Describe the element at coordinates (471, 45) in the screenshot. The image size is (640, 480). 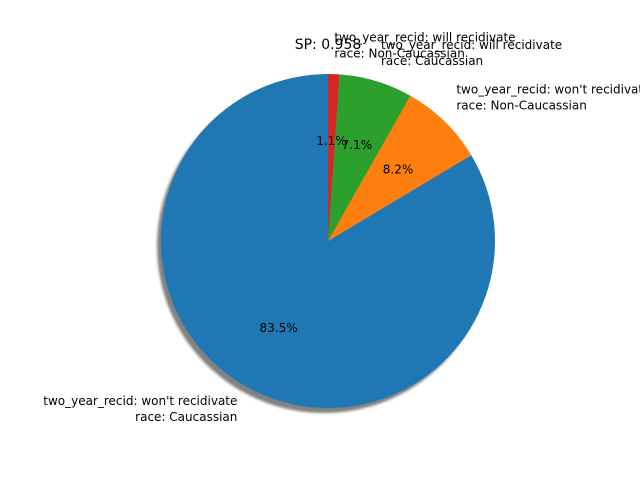
I see `slice-3-category-label-line-1: two_year_recid: will recidivate` at that location.